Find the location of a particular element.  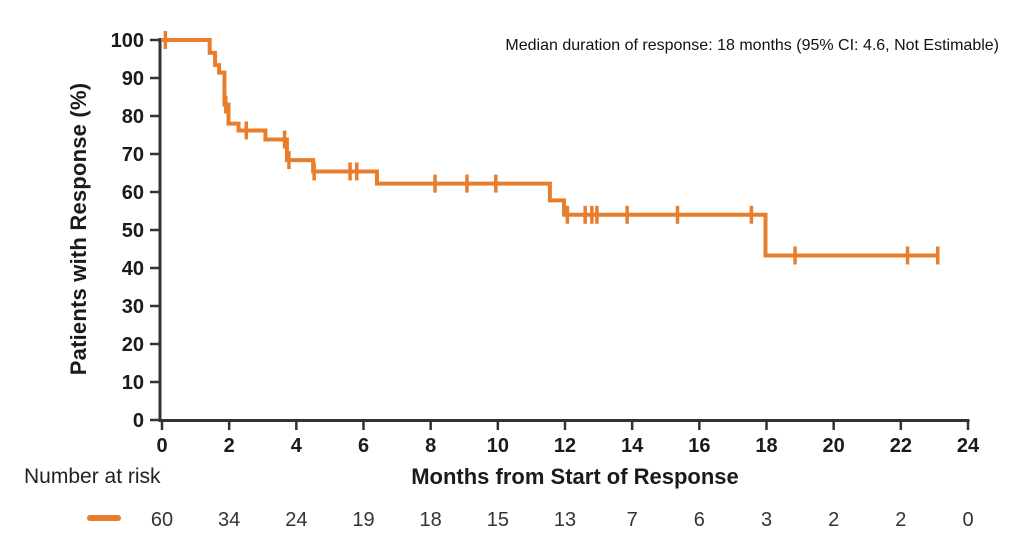

x-tick-label: 16 is located at coordinates (699, 446).